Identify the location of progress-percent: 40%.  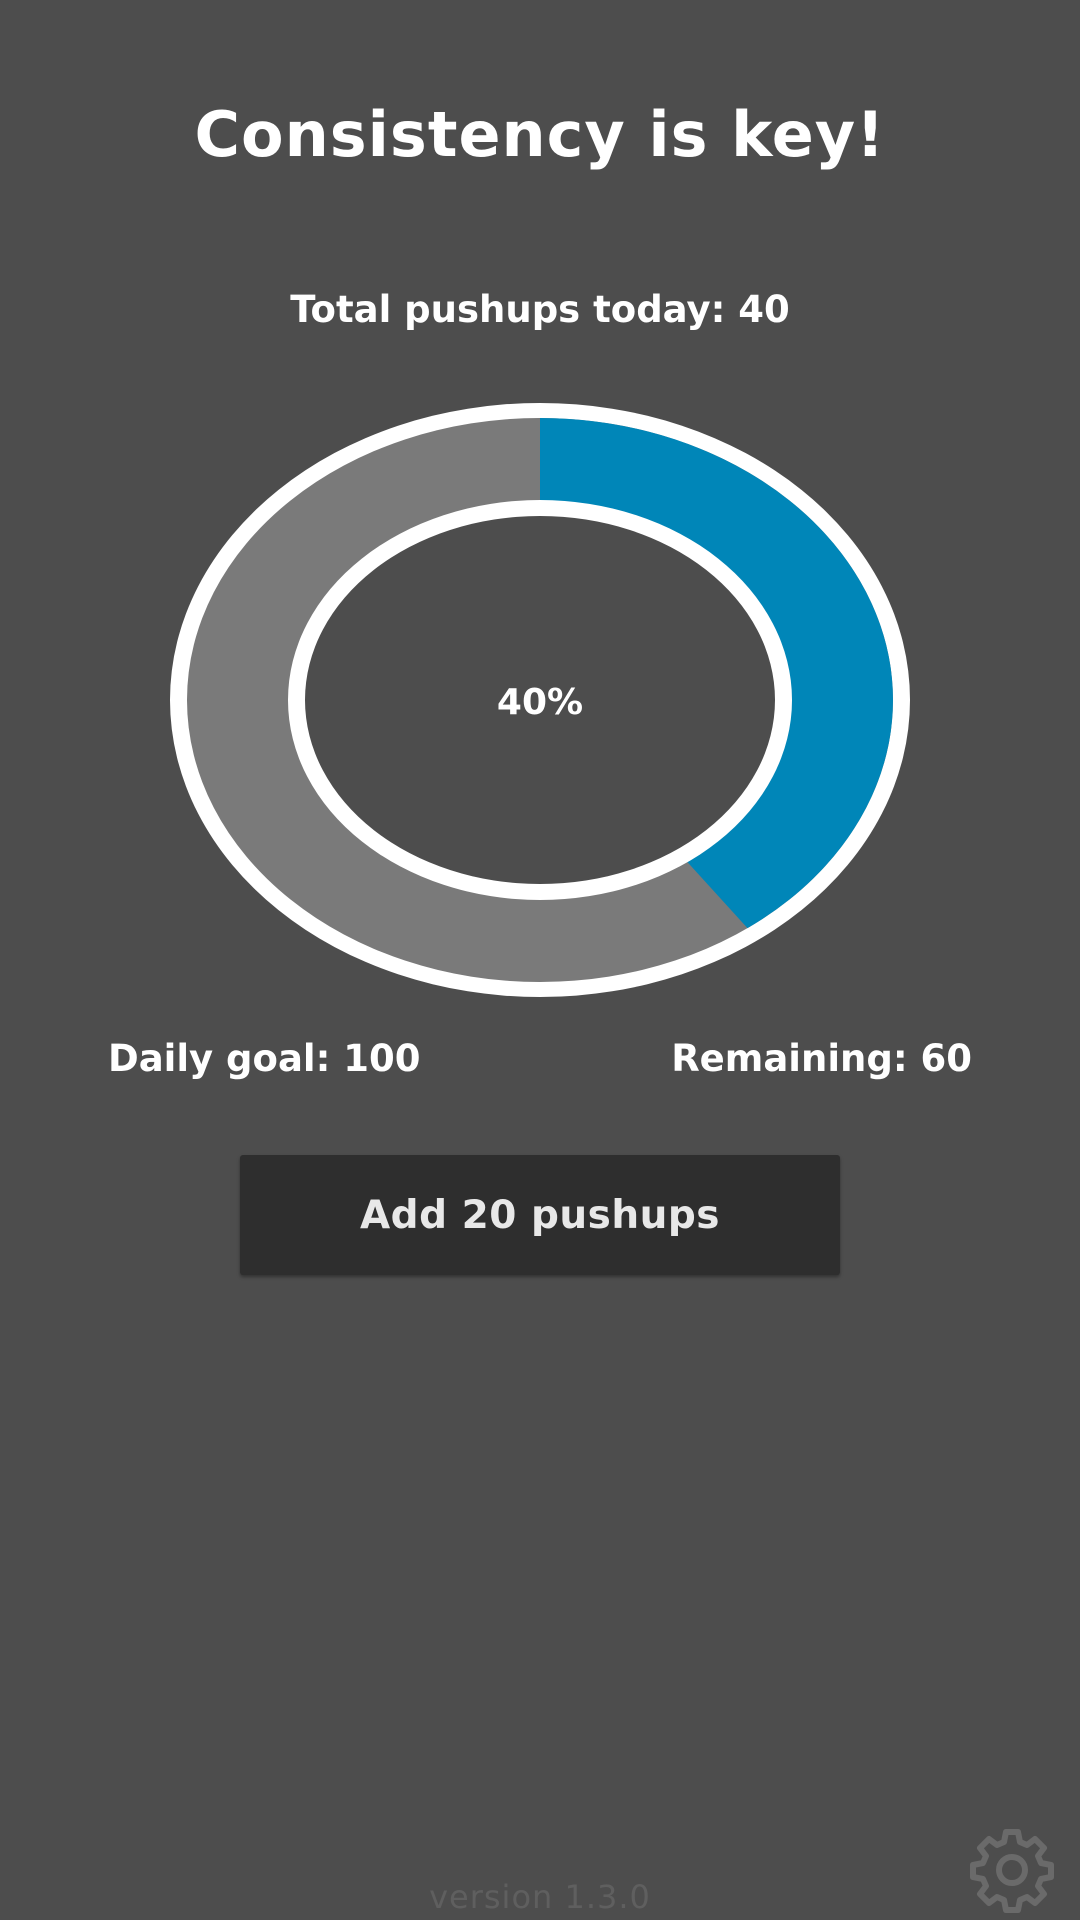
(540, 702).